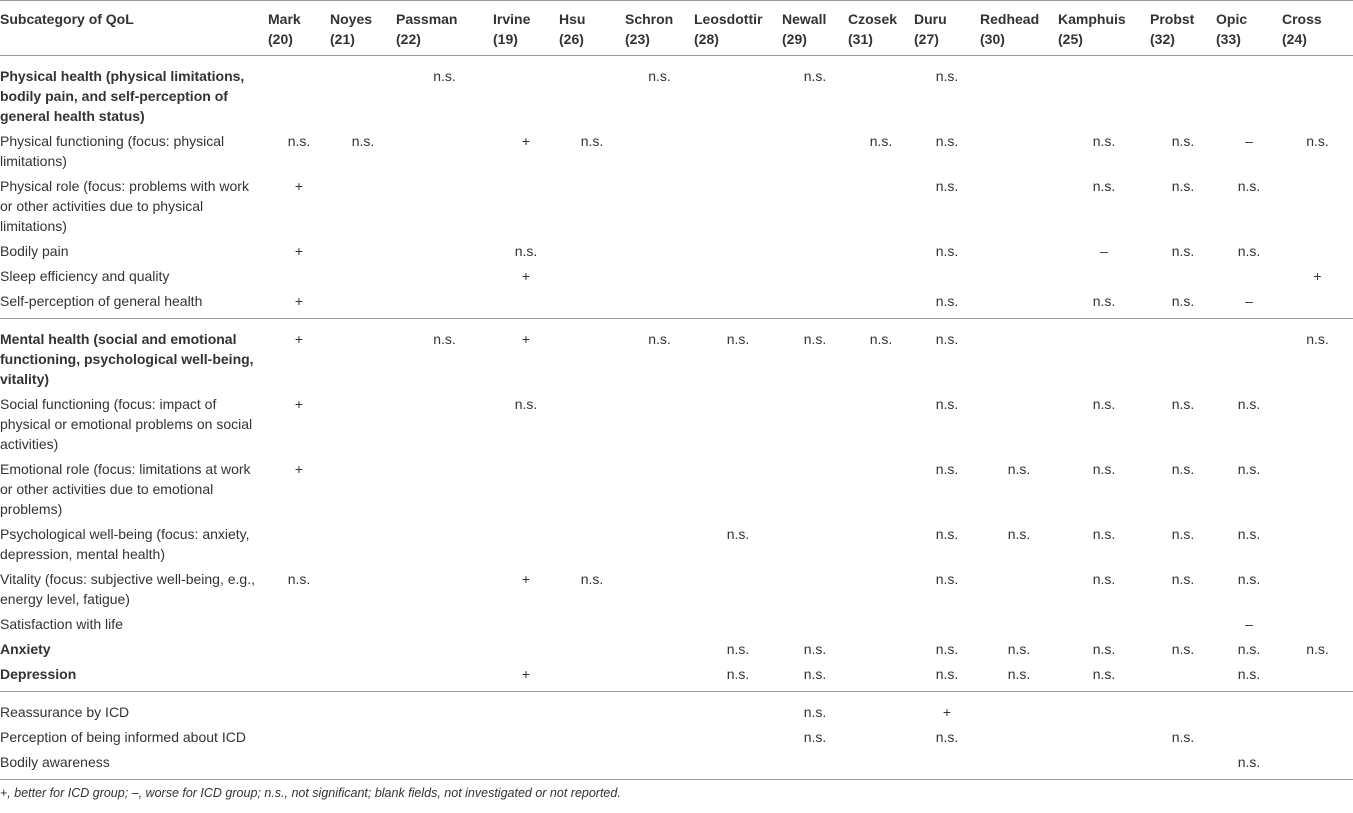  Describe the element at coordinates (676, 649) in the screenshot. I see `table-row: Anxiety n.s. n.s. n.s. n.s. n.s. n.s. n.s. n.s.` at that location.